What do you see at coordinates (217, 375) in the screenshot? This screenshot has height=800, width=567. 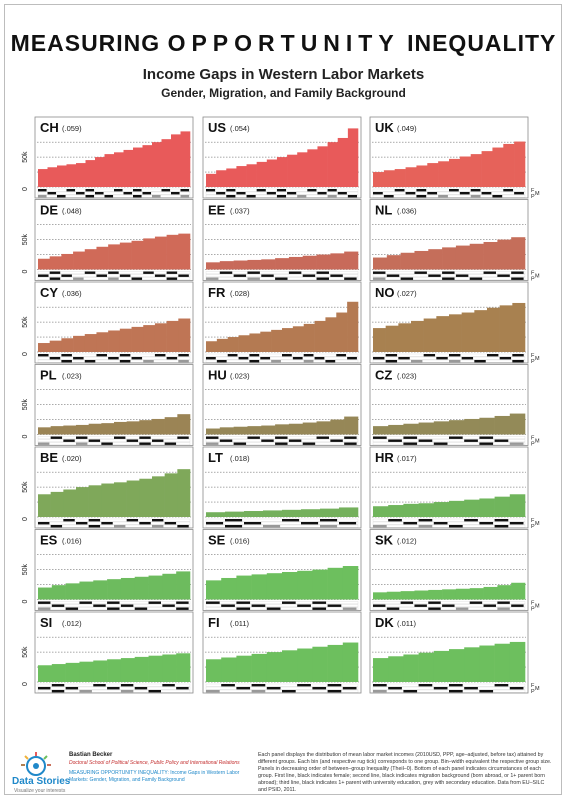 I see `panel-country-label: HU` at bounding box center [217, 375].